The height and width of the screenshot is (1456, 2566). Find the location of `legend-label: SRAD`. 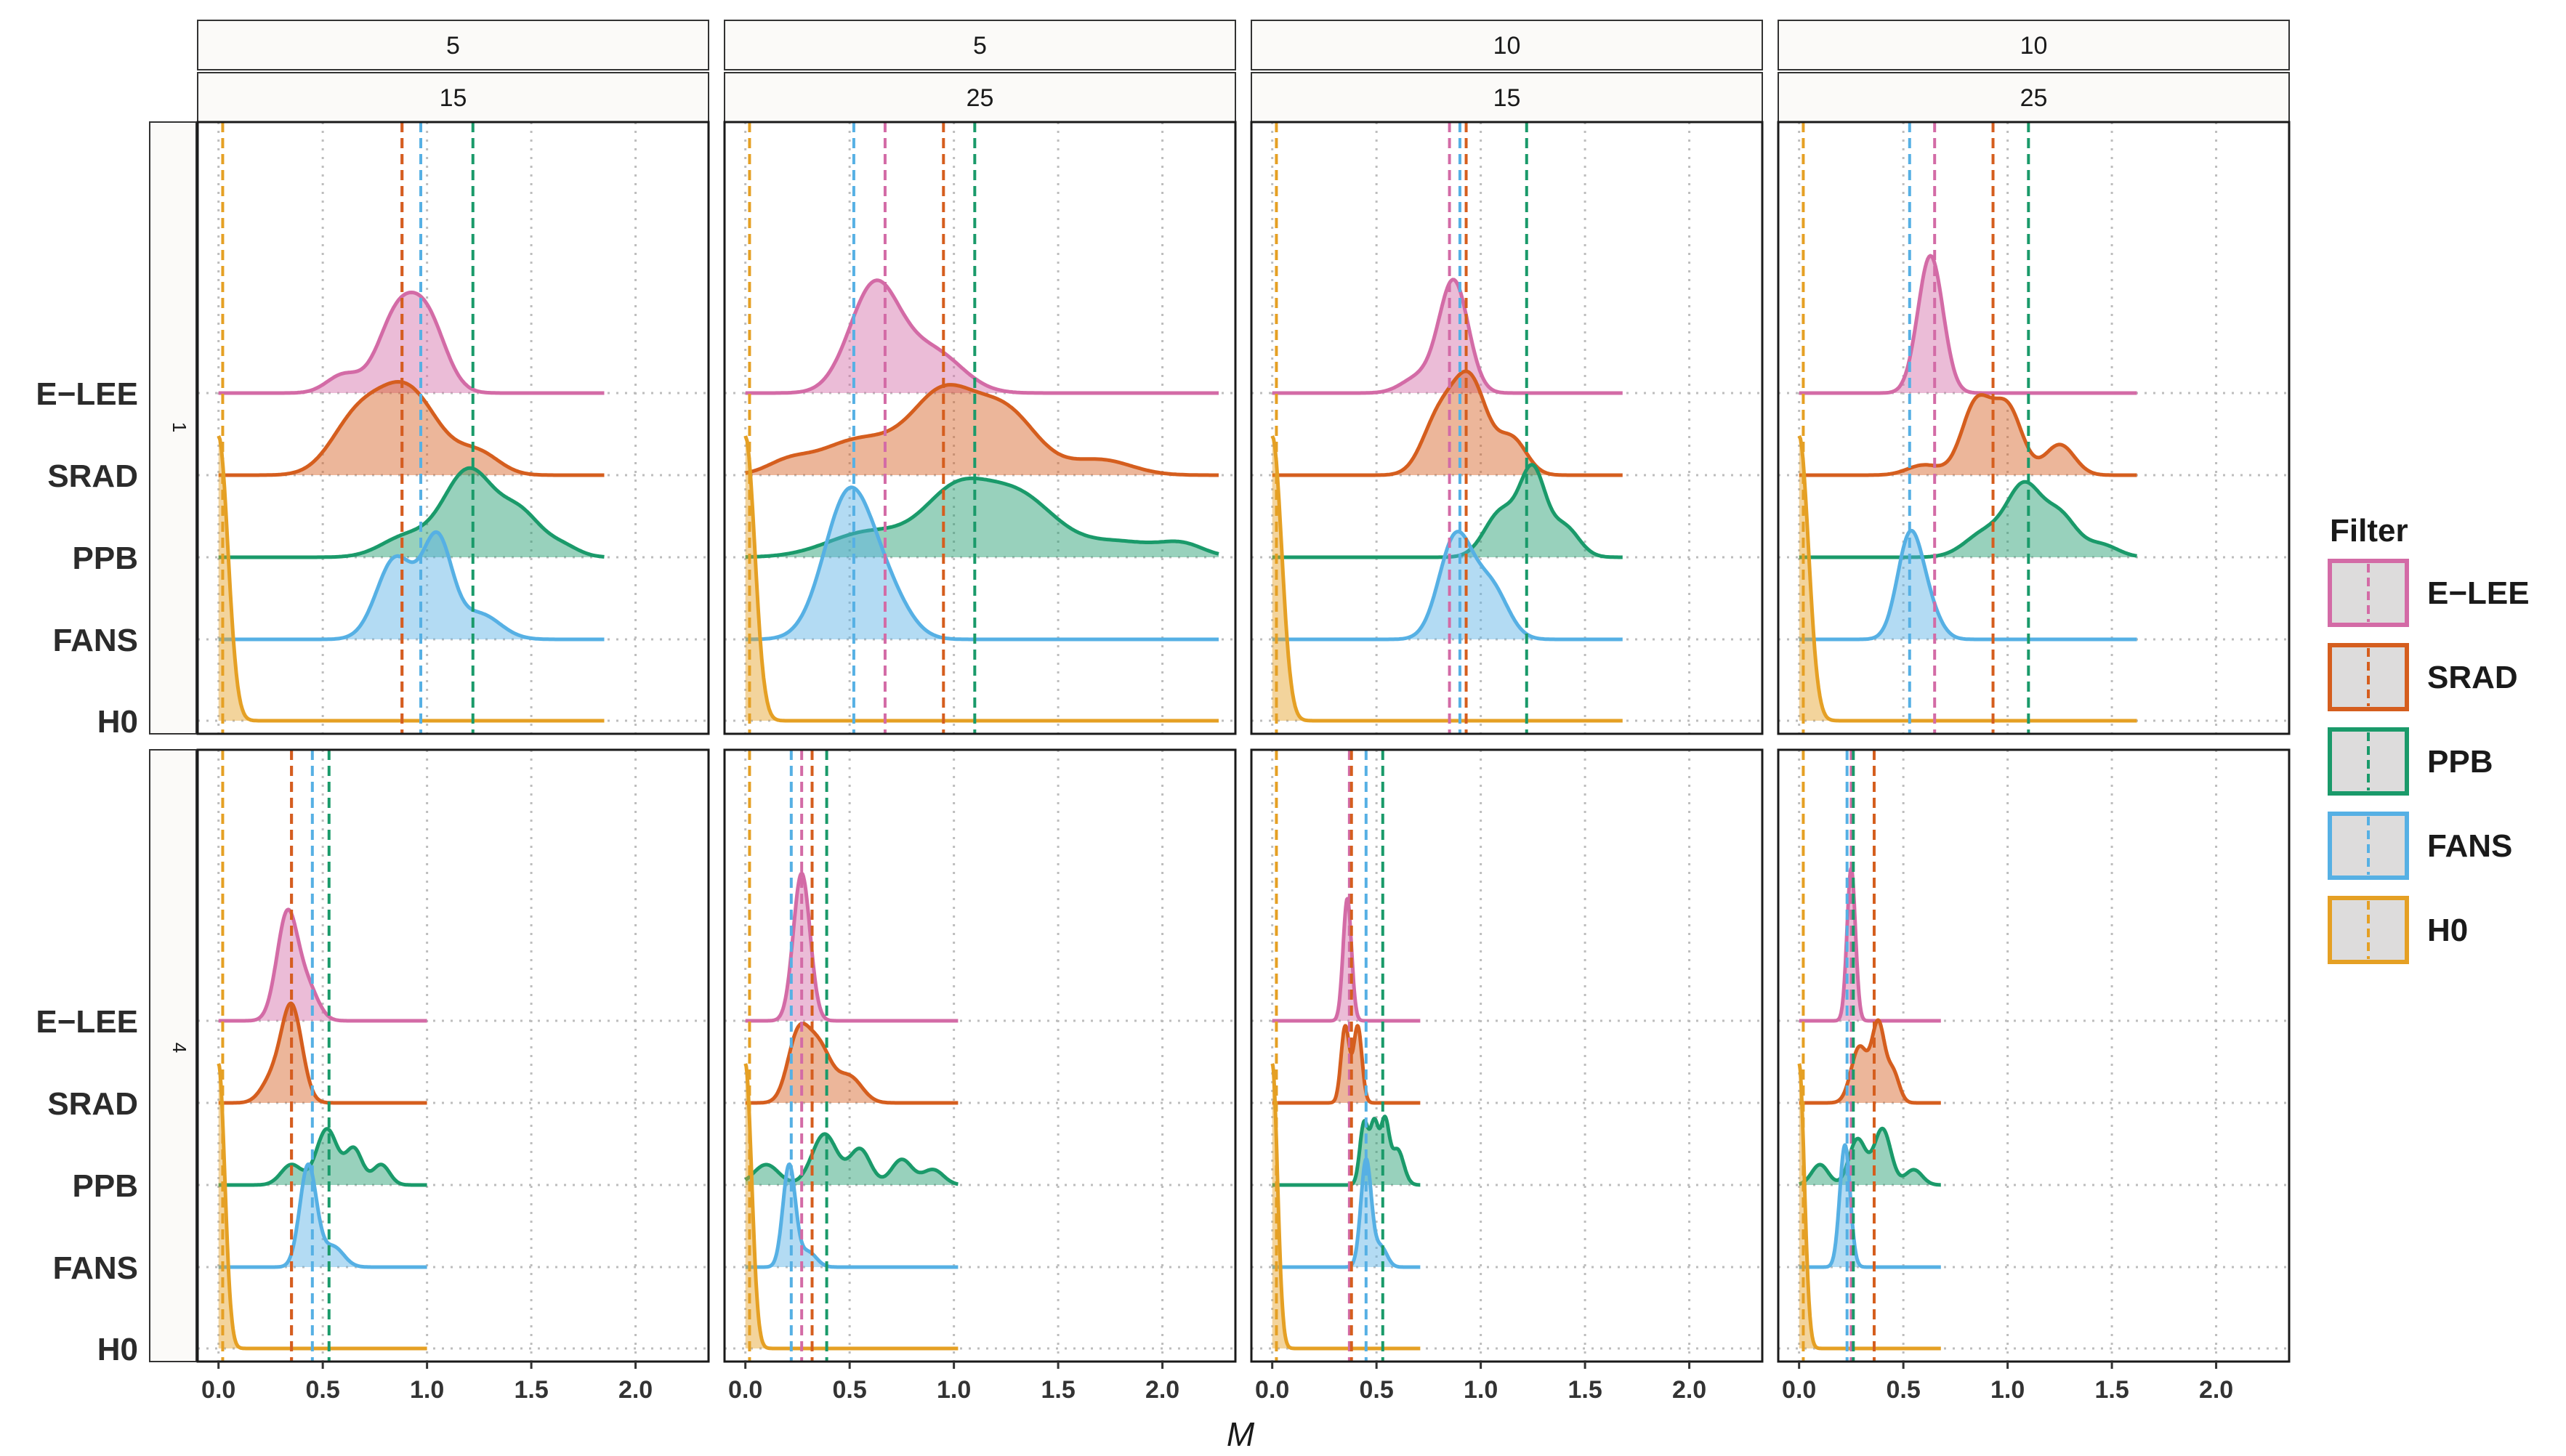

legend-label: SRAD is located at coordinates (2472, 677).